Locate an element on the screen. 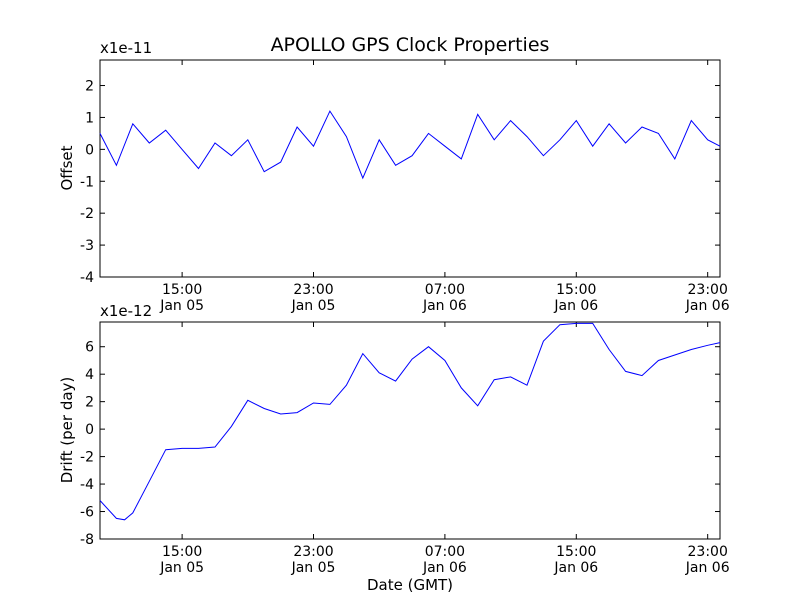 The height and width of the screenshot is (600, 800). drift-y-tick-label: 2 is located at coordinates (89, 403).